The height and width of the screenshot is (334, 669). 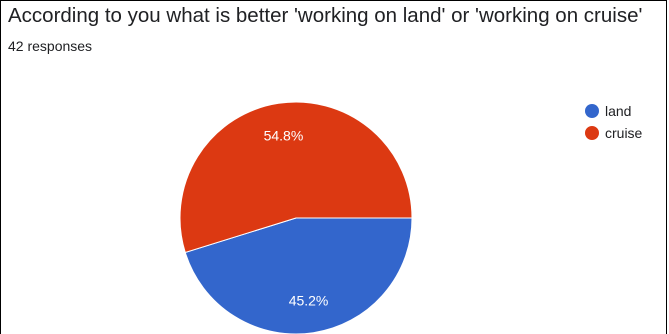 I want to click on legend-swatch-cruise, so click(x=592, y=133).